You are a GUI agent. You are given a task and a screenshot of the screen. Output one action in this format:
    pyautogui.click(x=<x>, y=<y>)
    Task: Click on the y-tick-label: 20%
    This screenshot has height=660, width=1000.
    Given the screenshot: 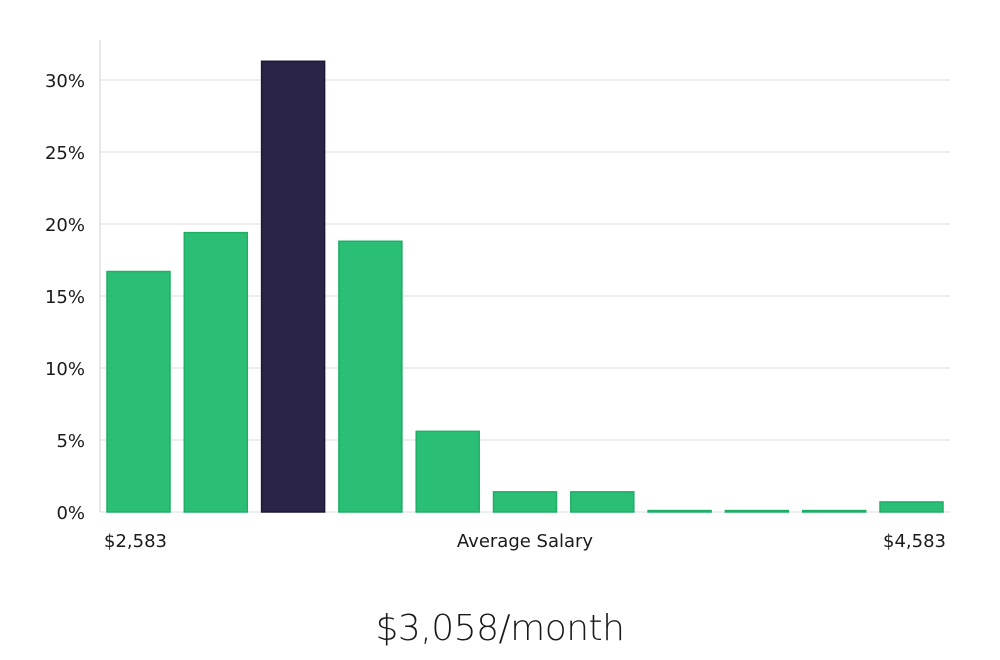 What is the action you would take?
    pyautogui.click(x=65, y=225)
    